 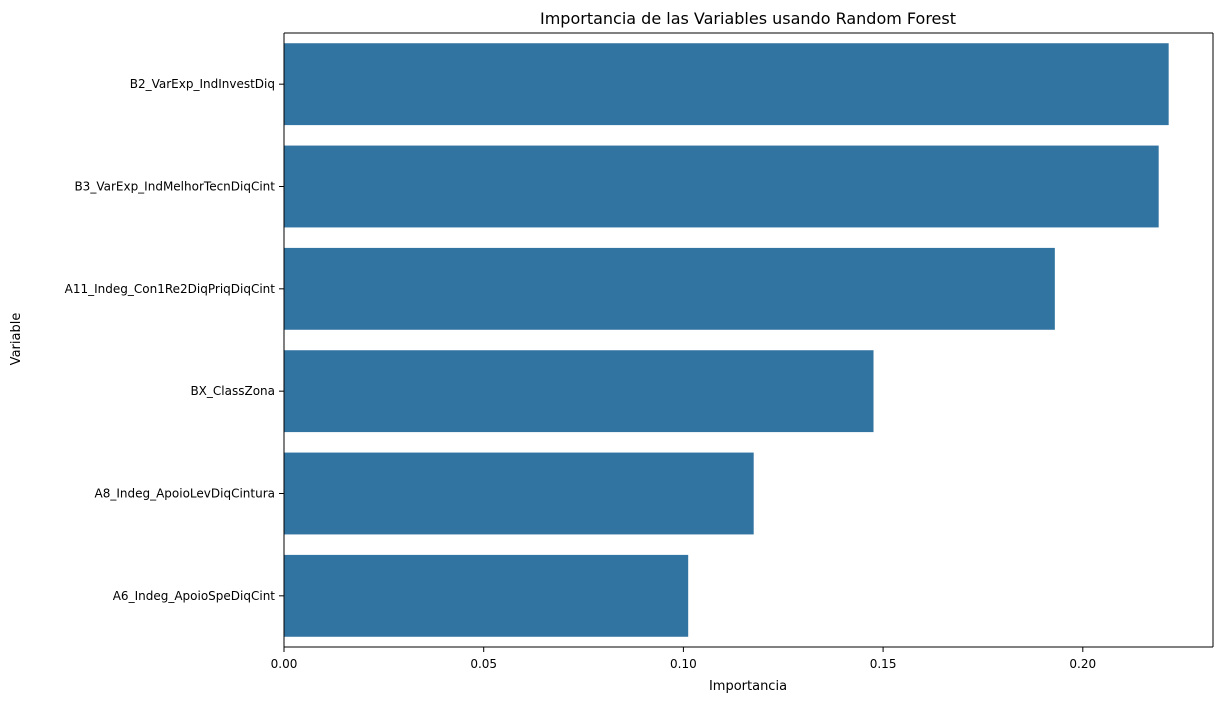 What do you see at coordinates (284, 664) in the screenshot?
I see `x-tick-label: 0.00` at bounding box center [284, 664].